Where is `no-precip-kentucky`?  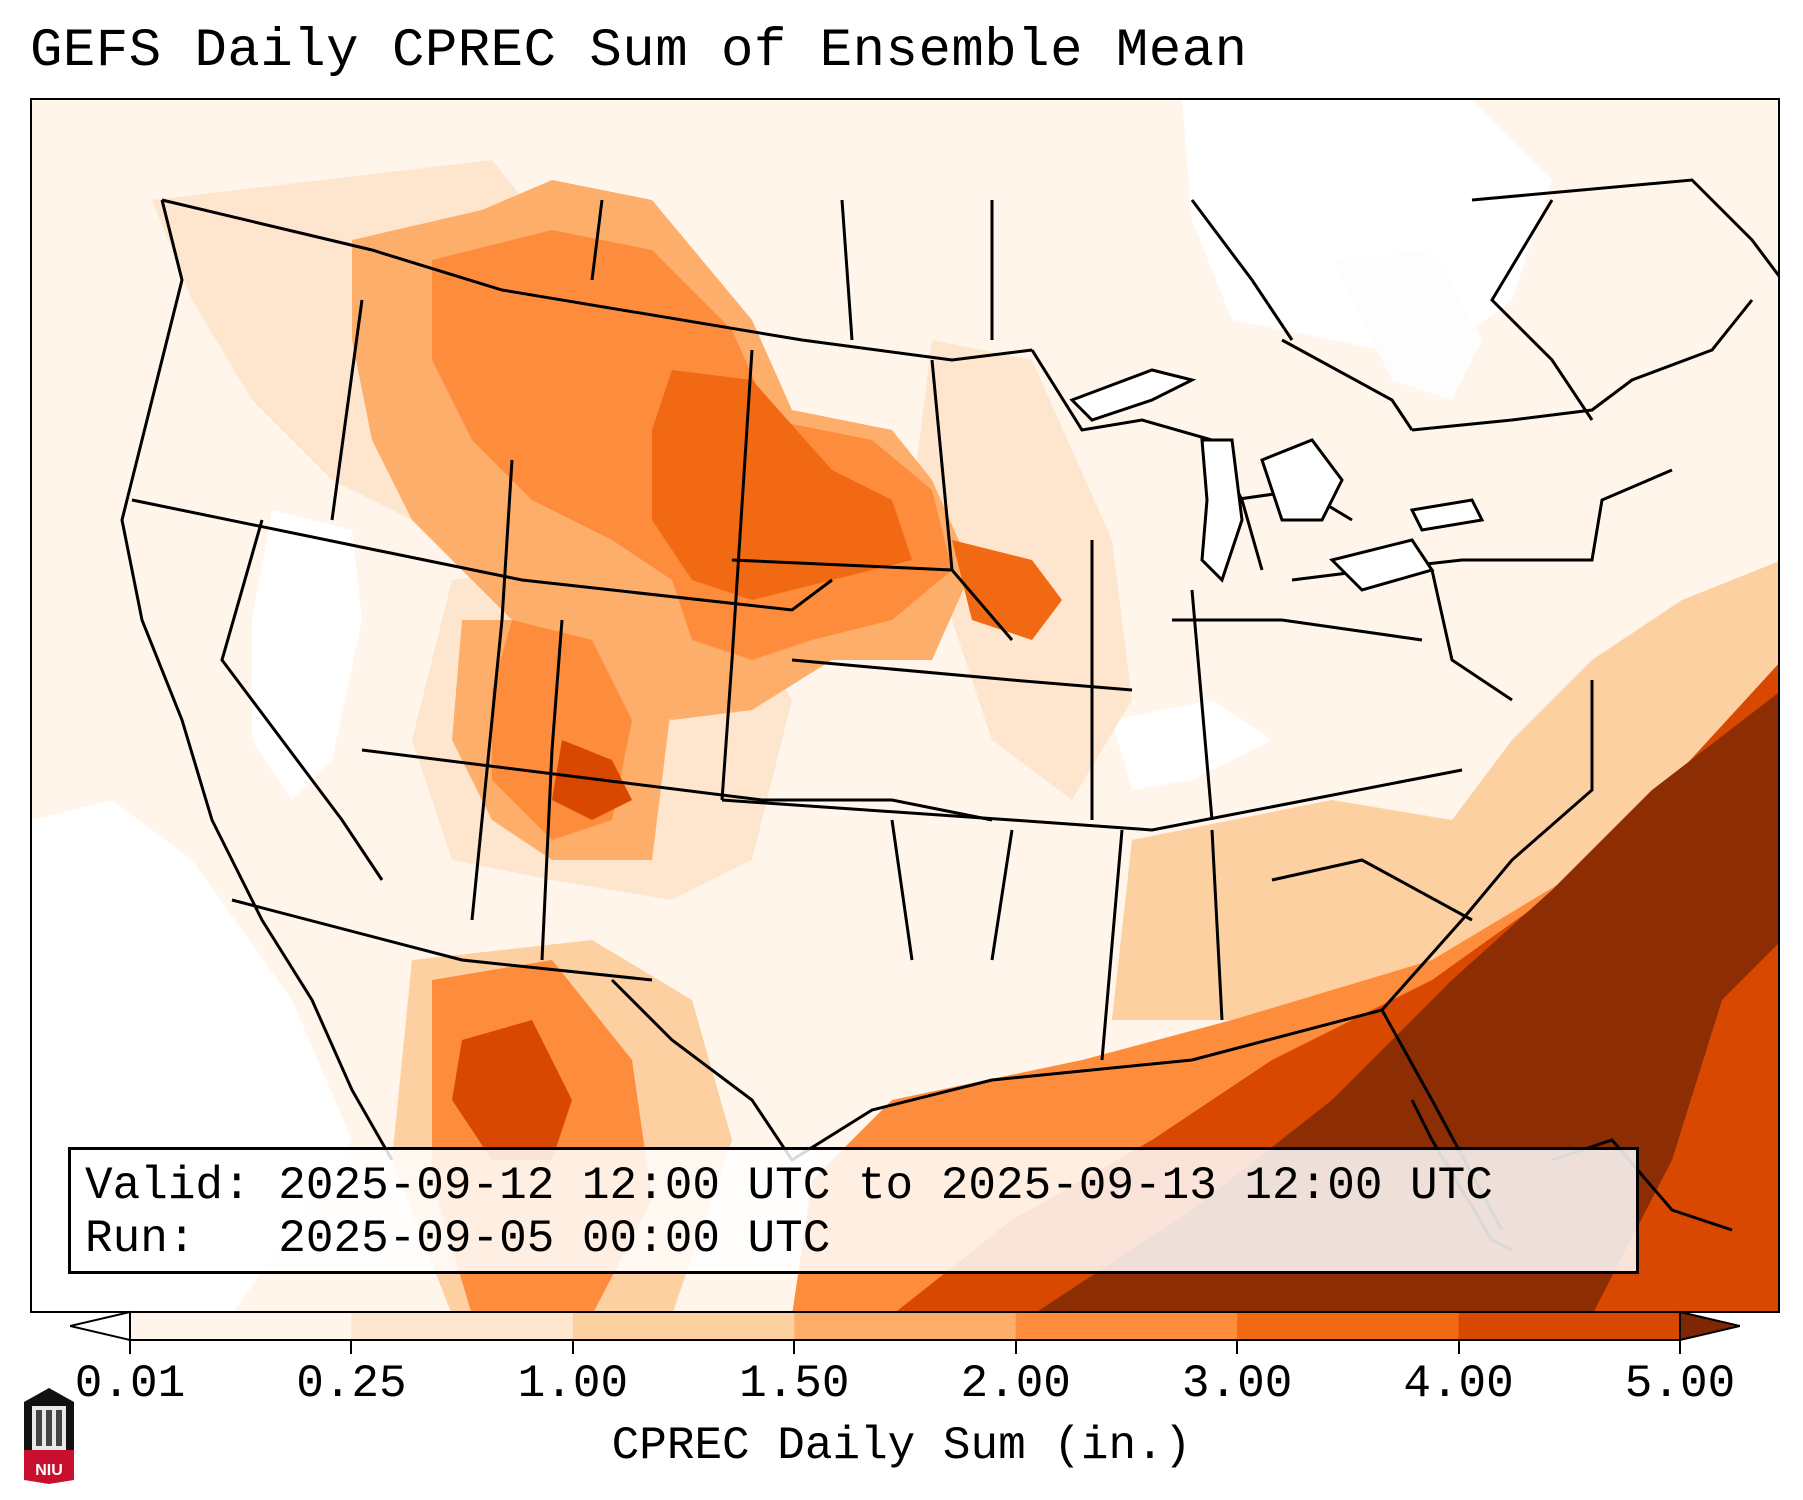
no-precip-kentucky is located at coordinates (1192, 745).